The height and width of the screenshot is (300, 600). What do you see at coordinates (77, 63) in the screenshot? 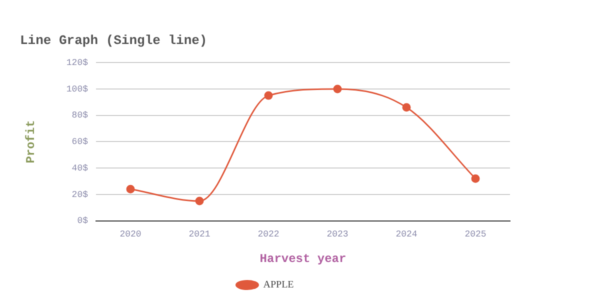
I see `y-tick-label: 120$` at bounding box center [77, 63].